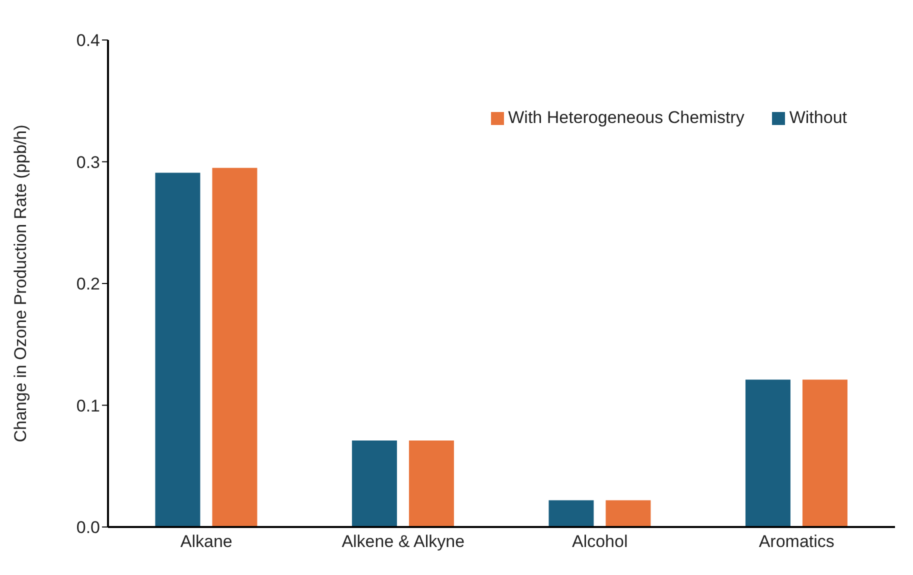 Image resolution: width=913 pixels, height=575 pixels. Describe the element at coordinates (206, 542) in the screenshot. I see `x-tick-label: Alkane` at that location.